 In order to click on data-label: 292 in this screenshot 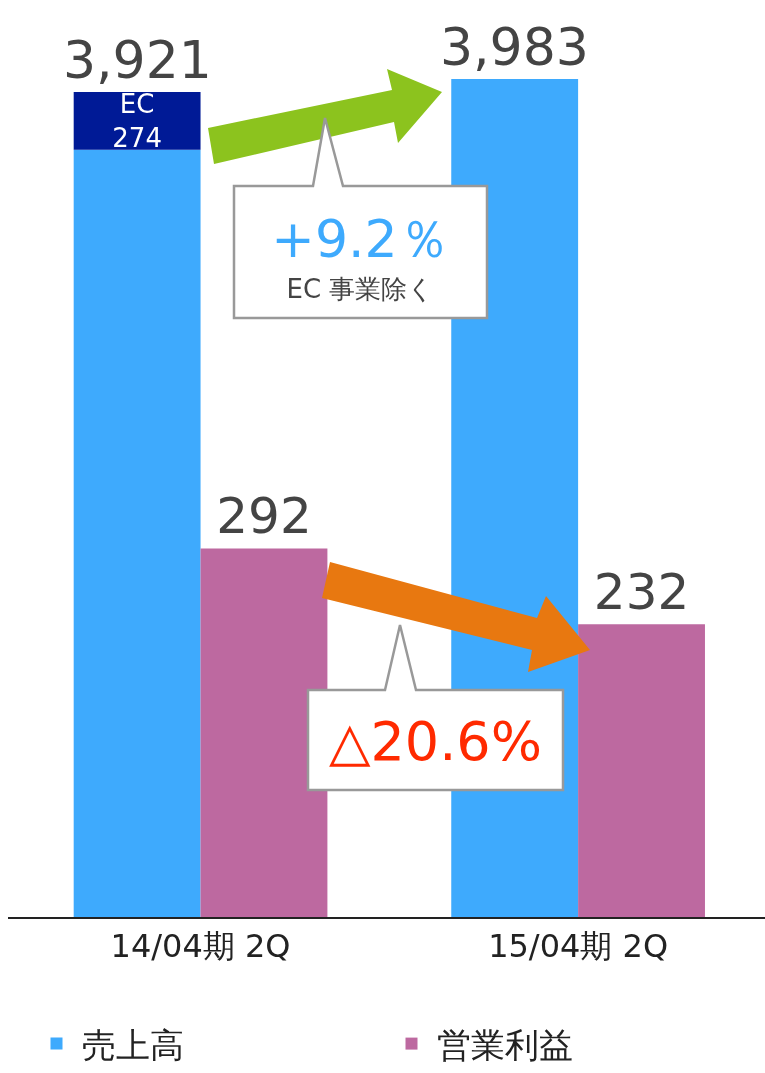, I will do `click(264, 516)`.